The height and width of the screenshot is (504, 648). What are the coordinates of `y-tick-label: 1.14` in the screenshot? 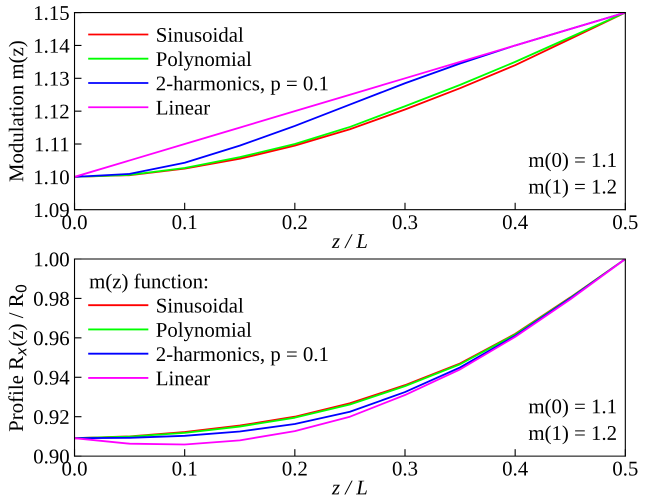 It's located at (52, 45).